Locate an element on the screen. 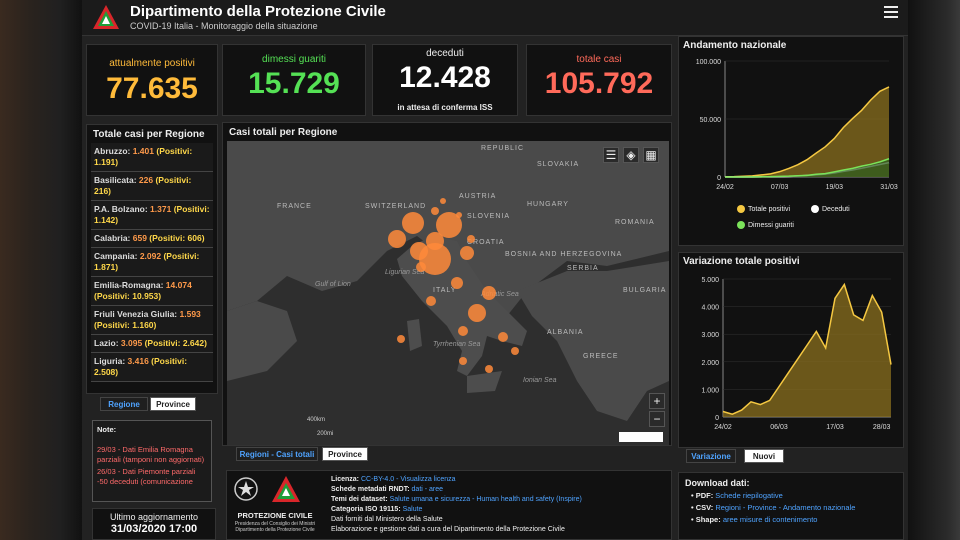  hamburger-menu-icon is located at coordinates (891, 12).